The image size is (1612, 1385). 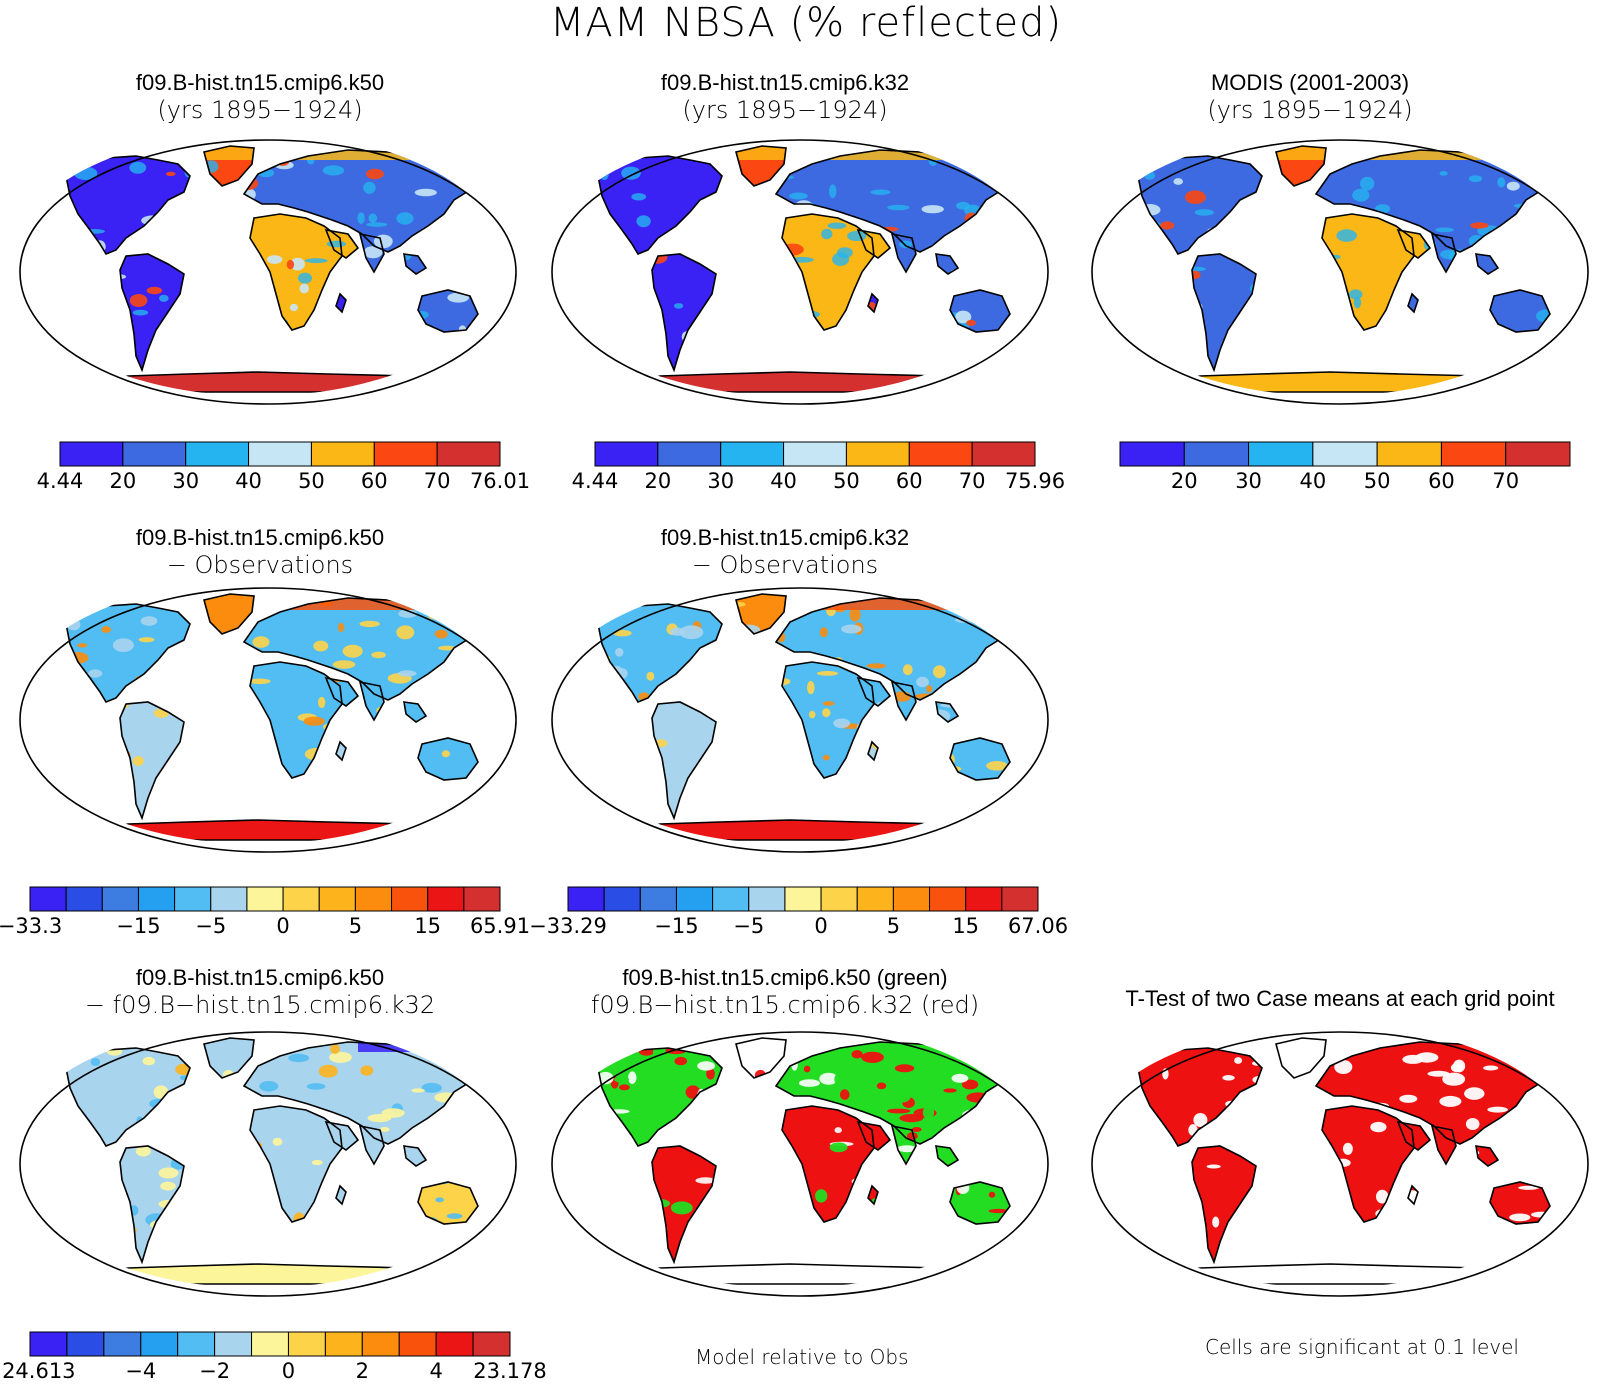 I want to click on map-panel-p2, so click(x=800, y=272).